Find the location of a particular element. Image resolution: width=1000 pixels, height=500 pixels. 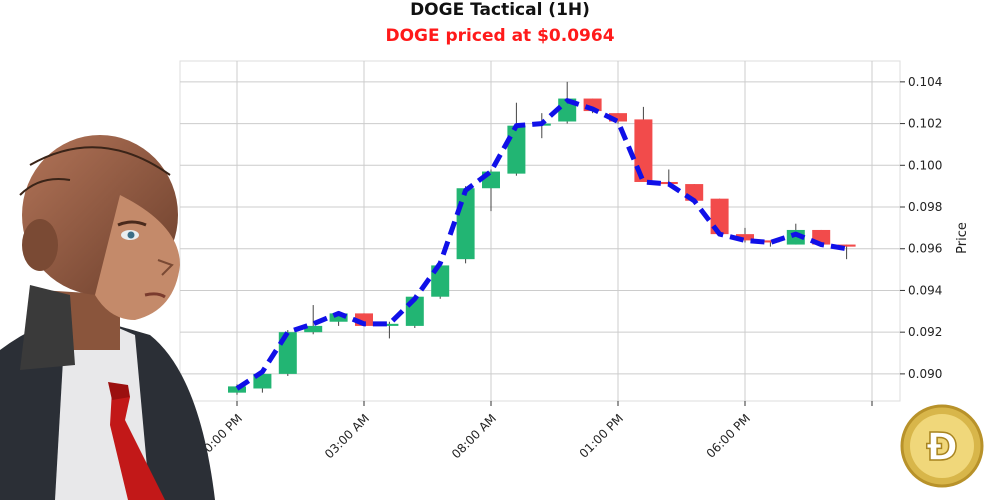

x-tick-label: 06:00 PM is located at coordinates (728, 435).